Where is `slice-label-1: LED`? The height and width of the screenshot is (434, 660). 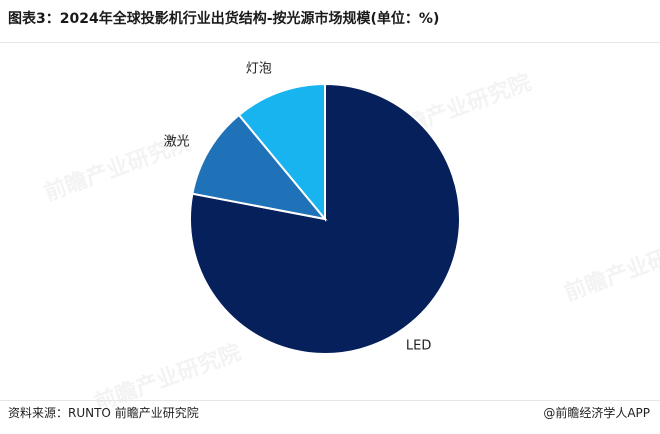 slice-label-1: LED is located at coordinates (418, 345).